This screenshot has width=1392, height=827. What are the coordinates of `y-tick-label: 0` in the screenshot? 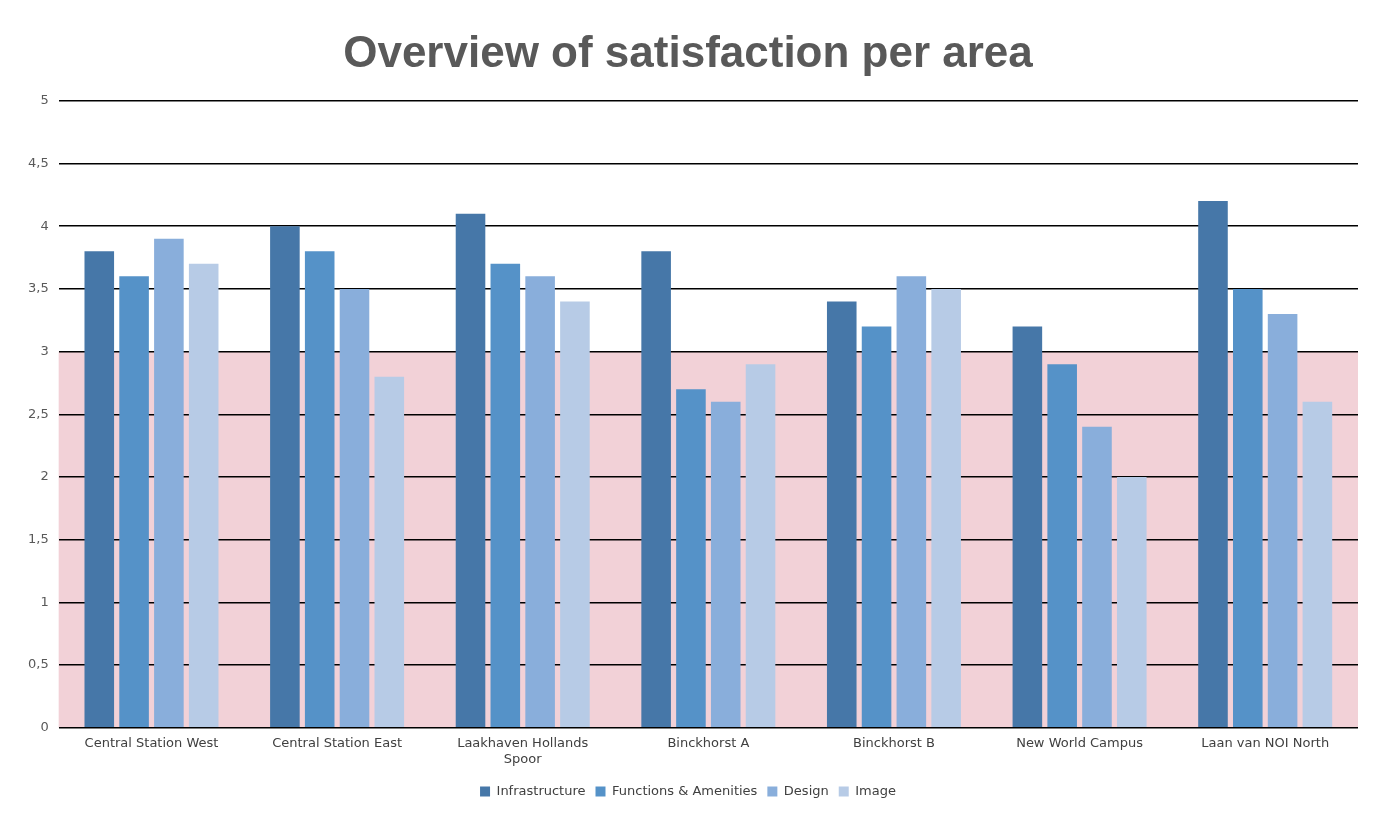 It's located at (44, 727).